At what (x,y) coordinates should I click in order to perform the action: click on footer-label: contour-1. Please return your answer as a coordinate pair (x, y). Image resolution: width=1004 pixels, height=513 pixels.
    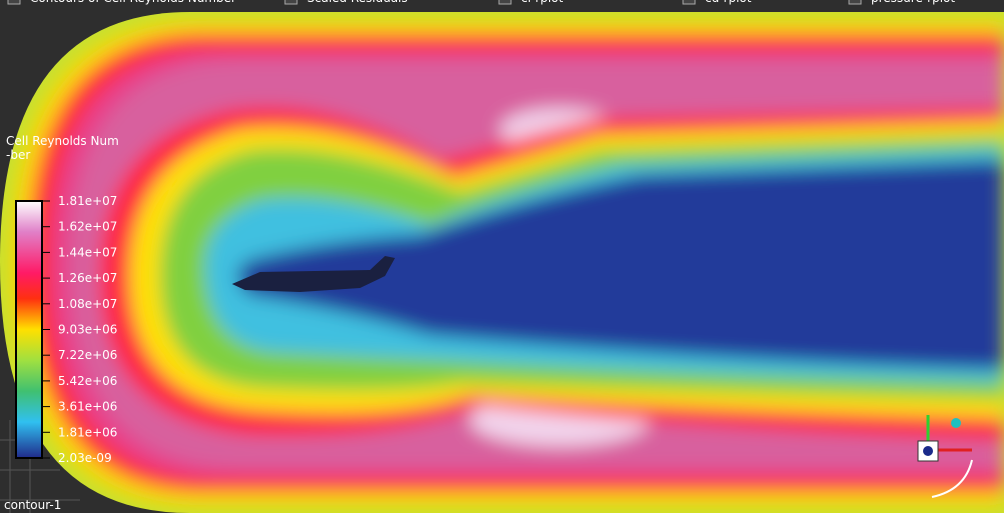
    Looking at the image, I should click on (32, 505).